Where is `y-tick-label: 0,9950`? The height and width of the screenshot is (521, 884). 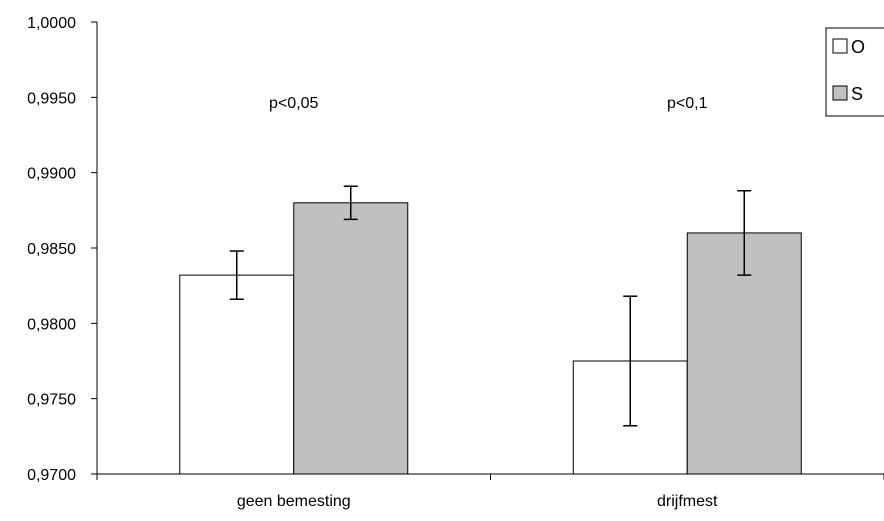
y-tick-label: 0,9950 is located at coordinates (51, 98).